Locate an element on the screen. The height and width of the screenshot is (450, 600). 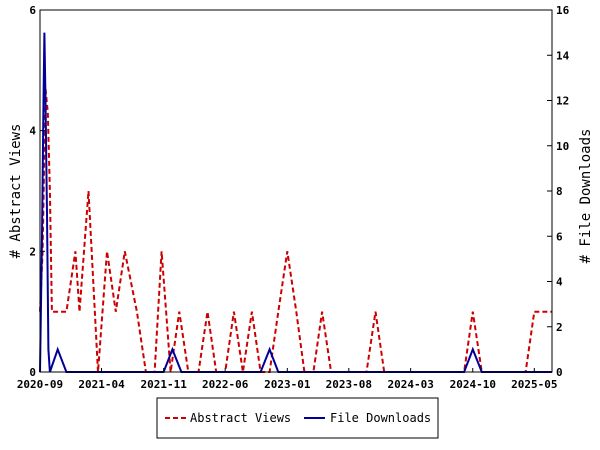
x-tick-label: 2021-04 is located at coordinates (101, 384).